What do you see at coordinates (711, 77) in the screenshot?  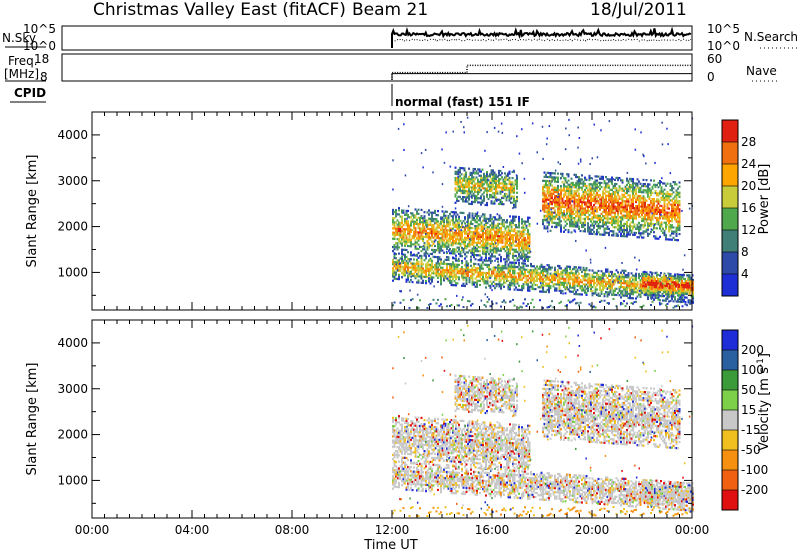 I see `nave-ytick-low: 0` at bounding box center [711, 77].